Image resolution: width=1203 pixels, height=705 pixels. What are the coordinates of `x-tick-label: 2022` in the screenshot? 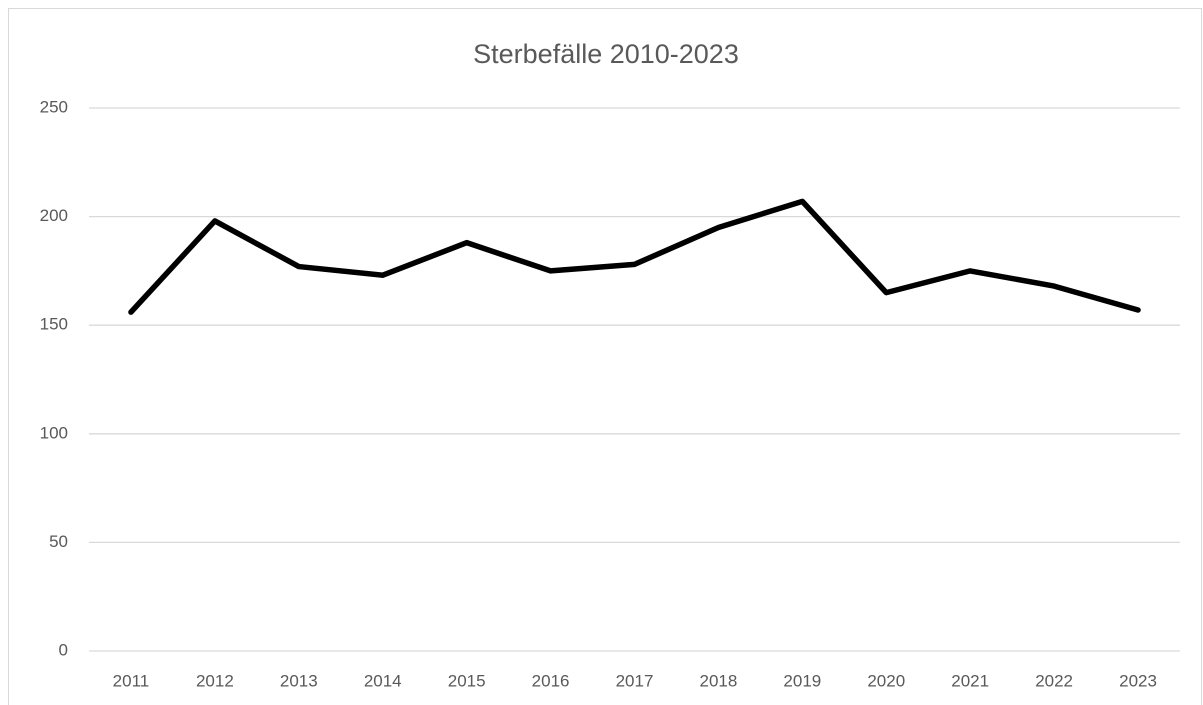 It's located at (1054, 680).